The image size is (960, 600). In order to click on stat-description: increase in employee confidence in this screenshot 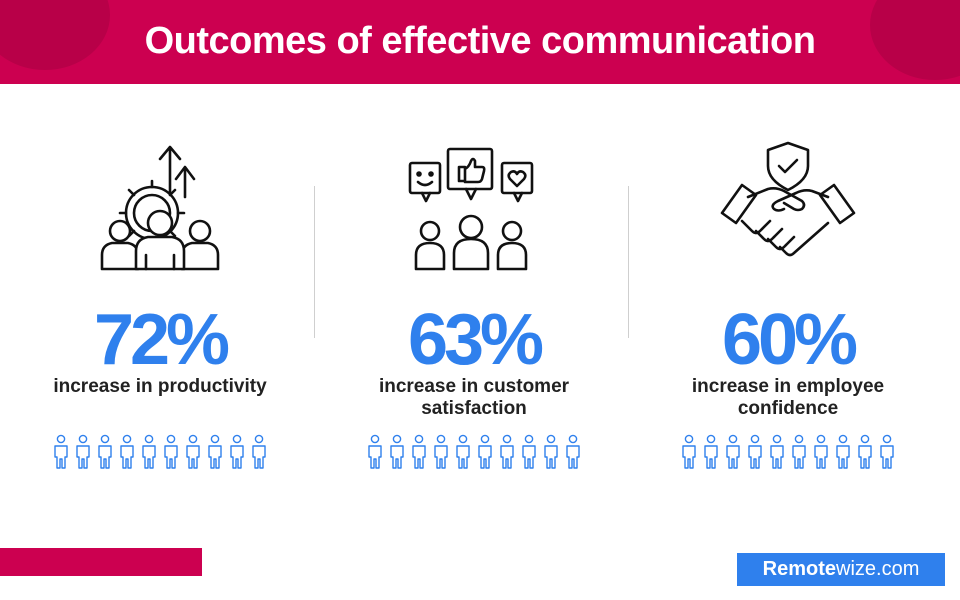, I will do `click(788, 397)`.